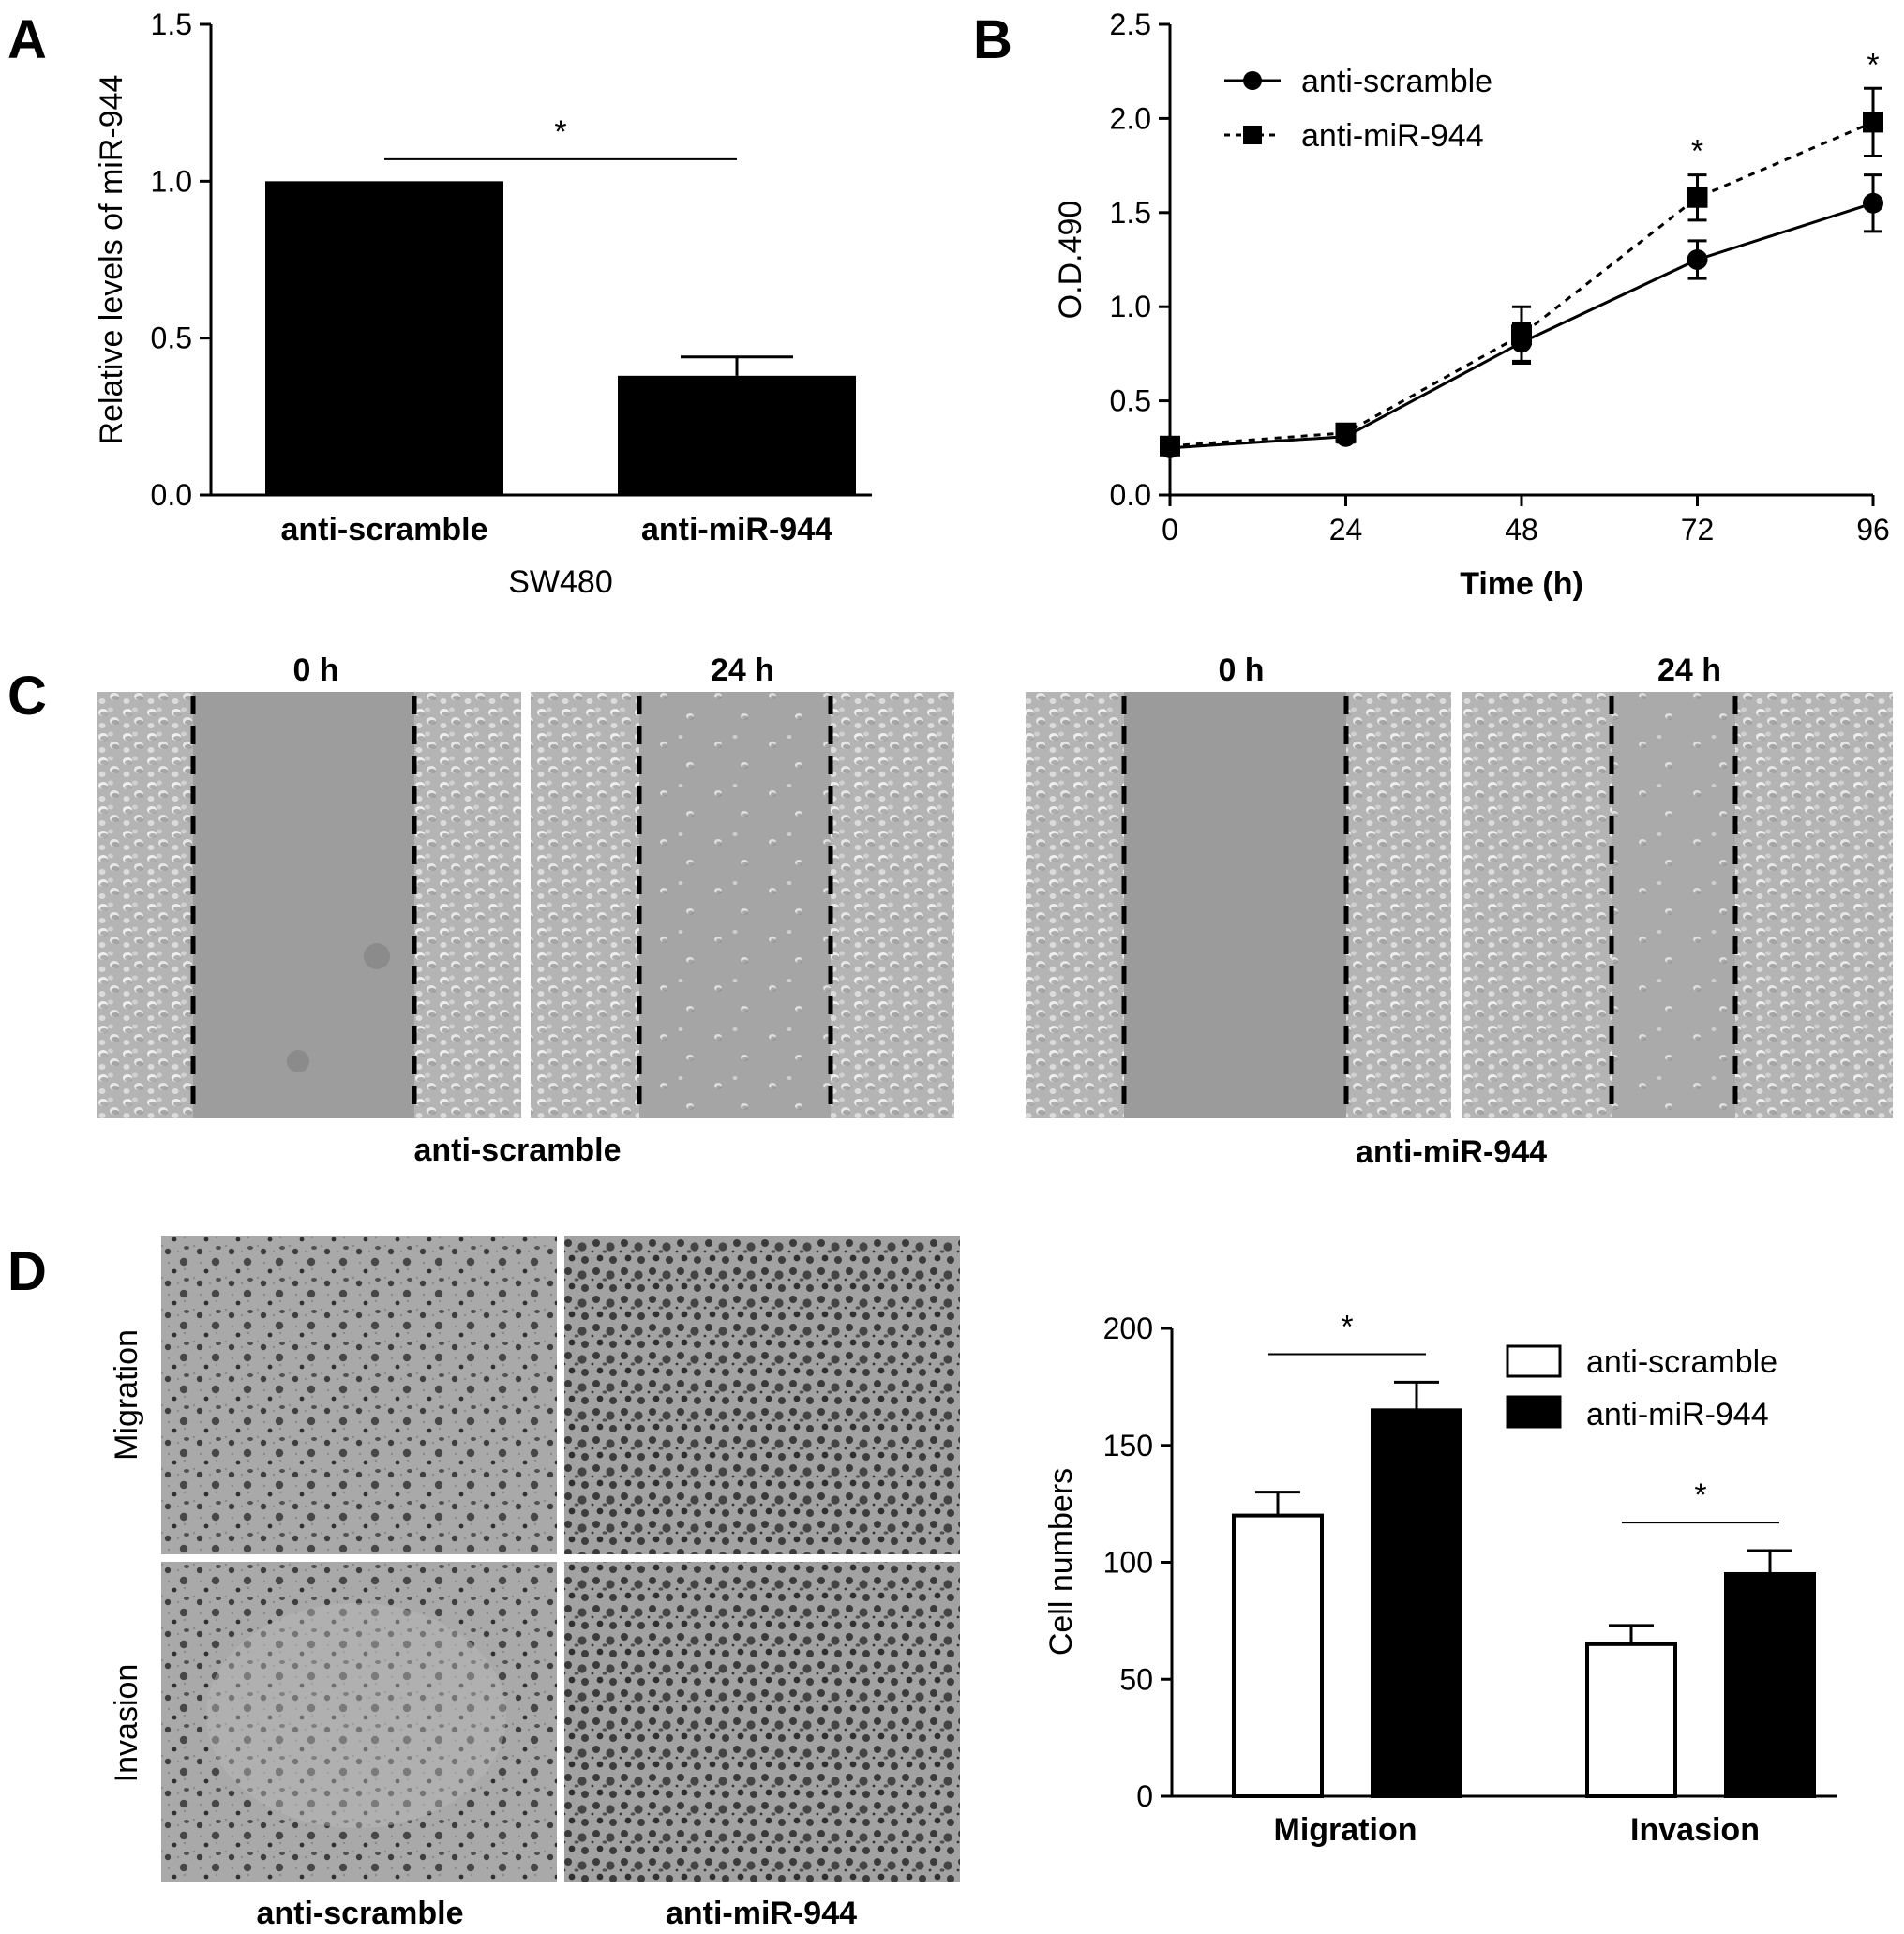 This screenshot has width=1904, height=1934. Describe the element at coordinates (742, 905) in the screenshot. I see `micrograph-anti-scramble-24h` at that location.